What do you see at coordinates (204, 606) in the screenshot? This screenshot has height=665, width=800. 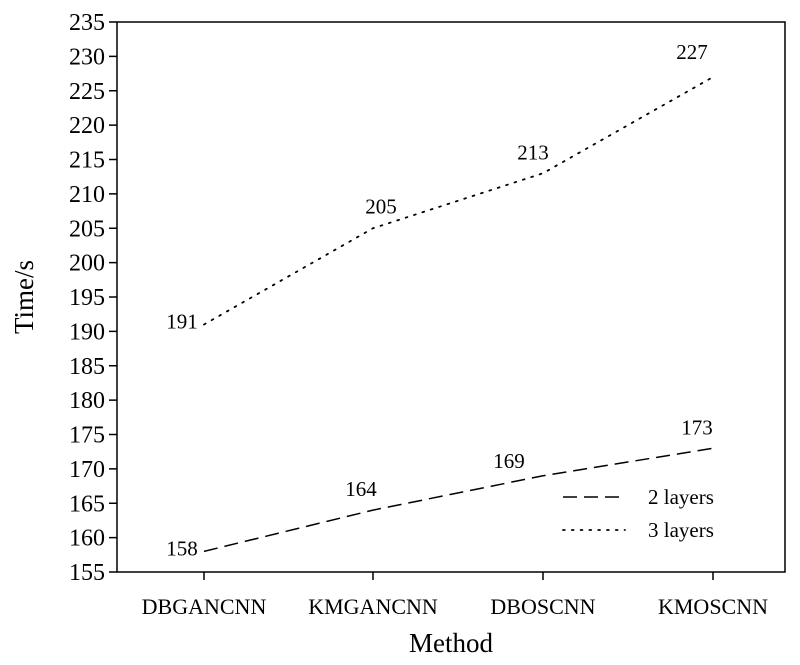 I see `x-tick-label-dbgancnn: DBGANCNN` at bounding box center [204, 606].